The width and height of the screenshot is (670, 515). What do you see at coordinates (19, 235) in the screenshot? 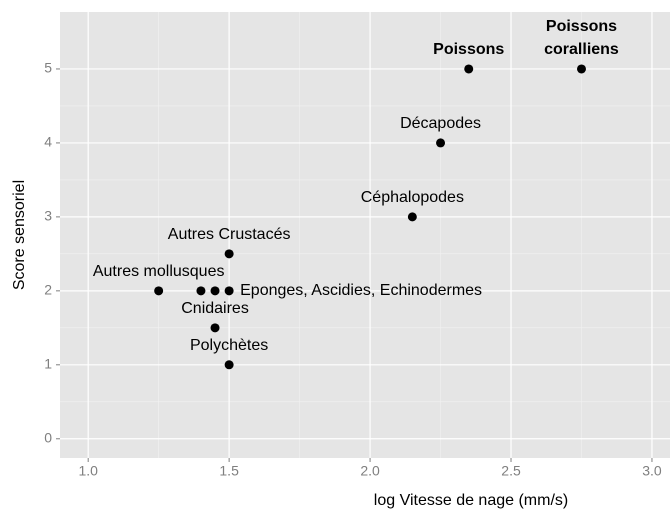
I see `y-axis-title: Score sensoriel` at bounding box center [19, 235].